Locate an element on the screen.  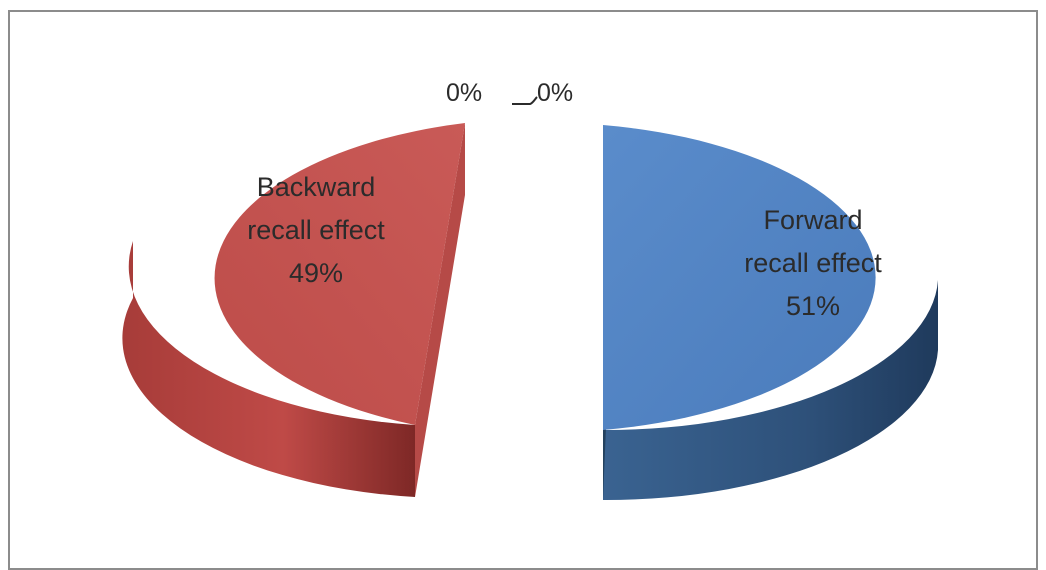
slice-forward-top is located at coordinates (739, 277).